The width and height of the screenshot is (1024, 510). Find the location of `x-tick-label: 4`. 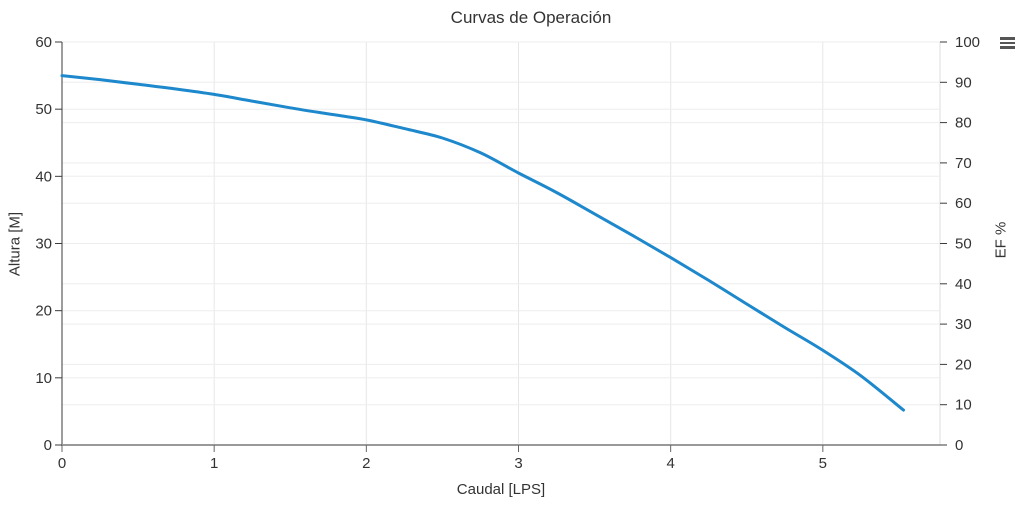

x-tick-label: 4 is located at coordinates (671, 463).